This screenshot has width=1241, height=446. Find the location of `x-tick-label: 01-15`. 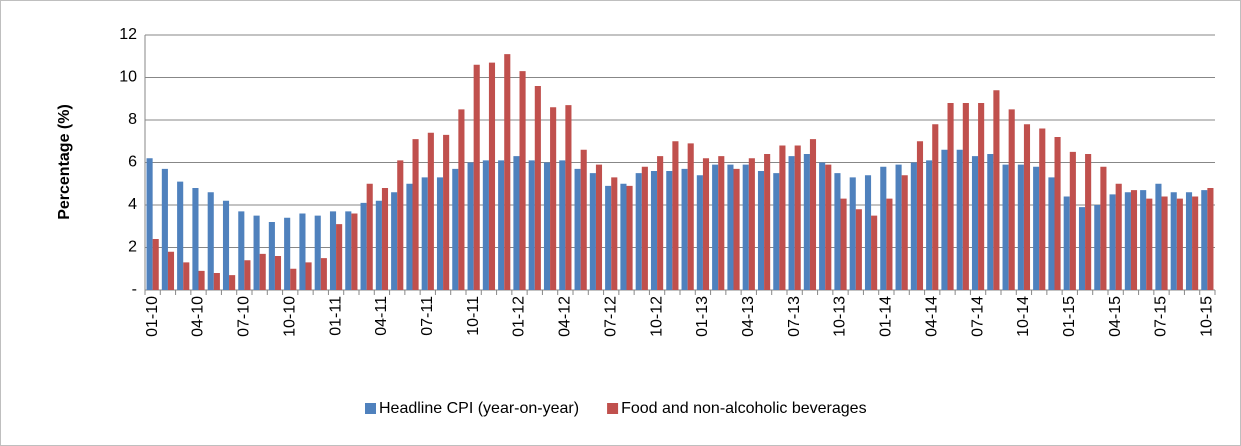

x-tick-label: 01-15 is located at coordinates (1069, 316).